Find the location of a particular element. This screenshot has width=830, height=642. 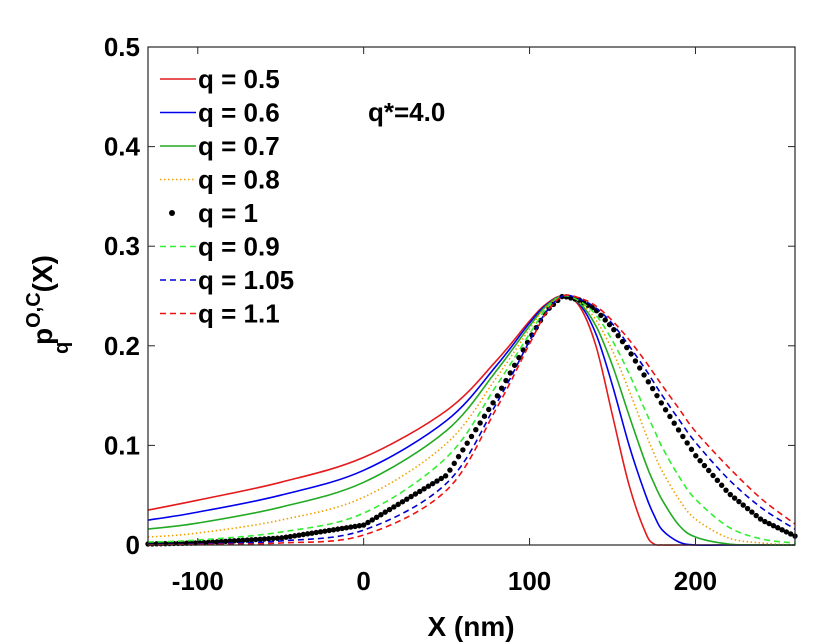

legend-entry: q = 0.5 is located at coordinates (220, 79).